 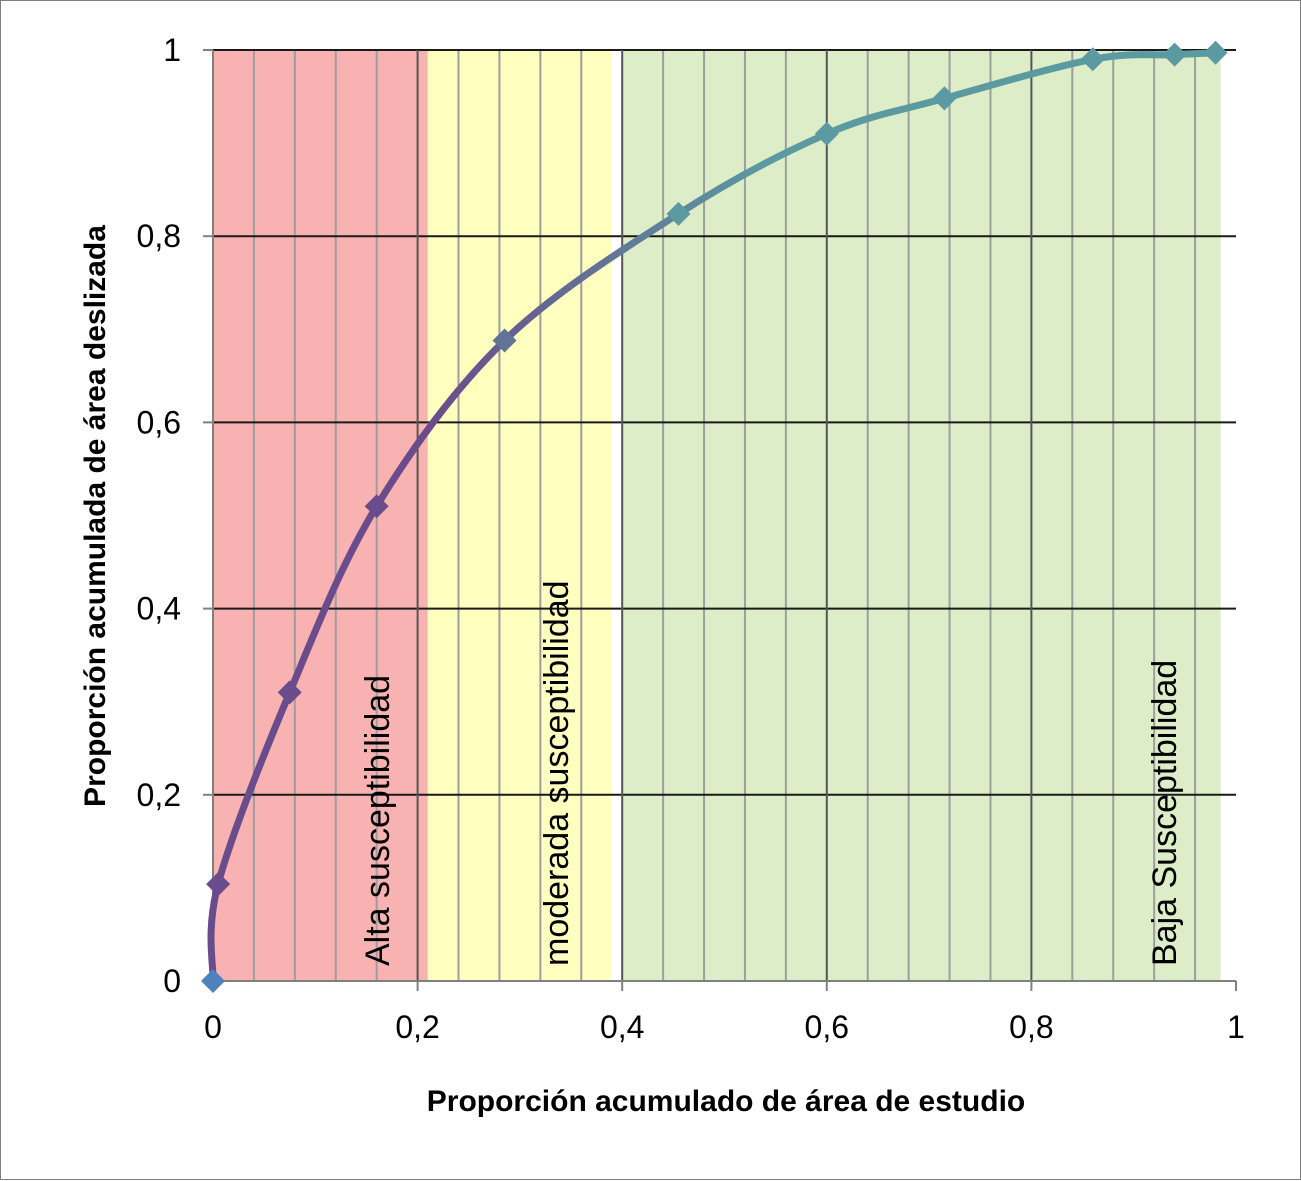 What do you see at coordinates (622, 1027) in the screenshot?
I see `x-tick-label: 0,4` at bounding box center [622, 1027].